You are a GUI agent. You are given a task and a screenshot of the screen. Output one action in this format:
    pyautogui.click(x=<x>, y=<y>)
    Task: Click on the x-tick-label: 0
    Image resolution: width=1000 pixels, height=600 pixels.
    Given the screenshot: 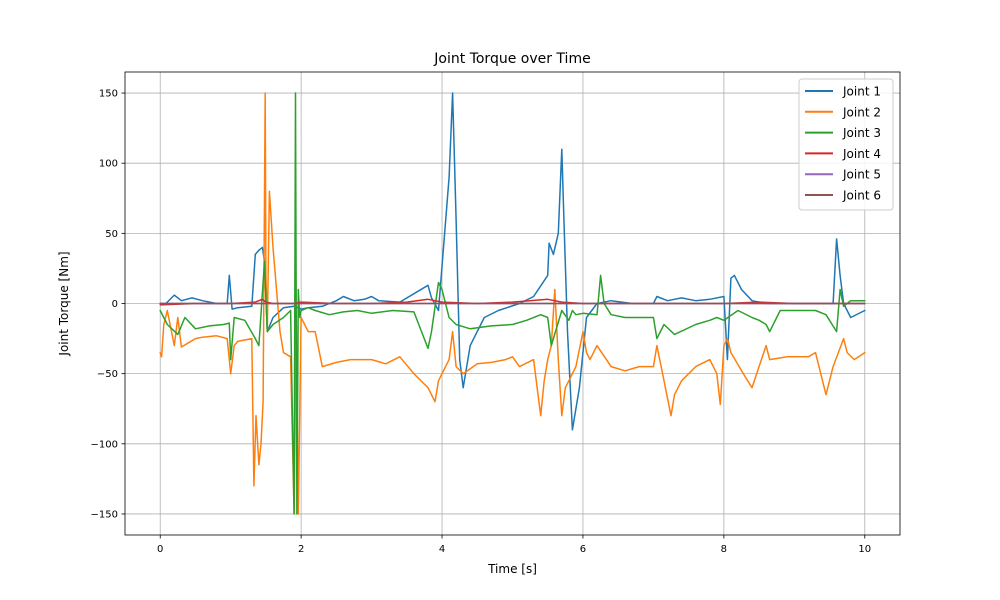 What is the action you would take?
    pyautogui.click(x=160, y=549)
    